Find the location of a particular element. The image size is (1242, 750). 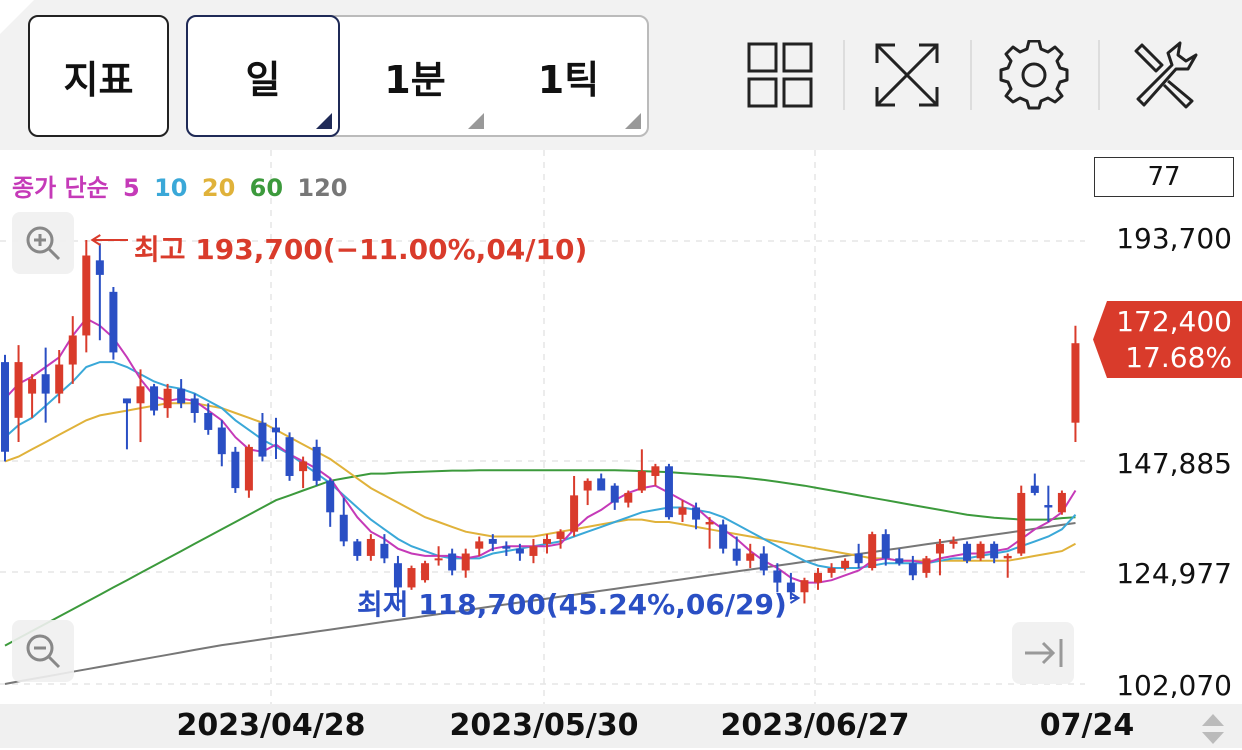

indicator-button: 지표 is located at coordinates (98, 76).